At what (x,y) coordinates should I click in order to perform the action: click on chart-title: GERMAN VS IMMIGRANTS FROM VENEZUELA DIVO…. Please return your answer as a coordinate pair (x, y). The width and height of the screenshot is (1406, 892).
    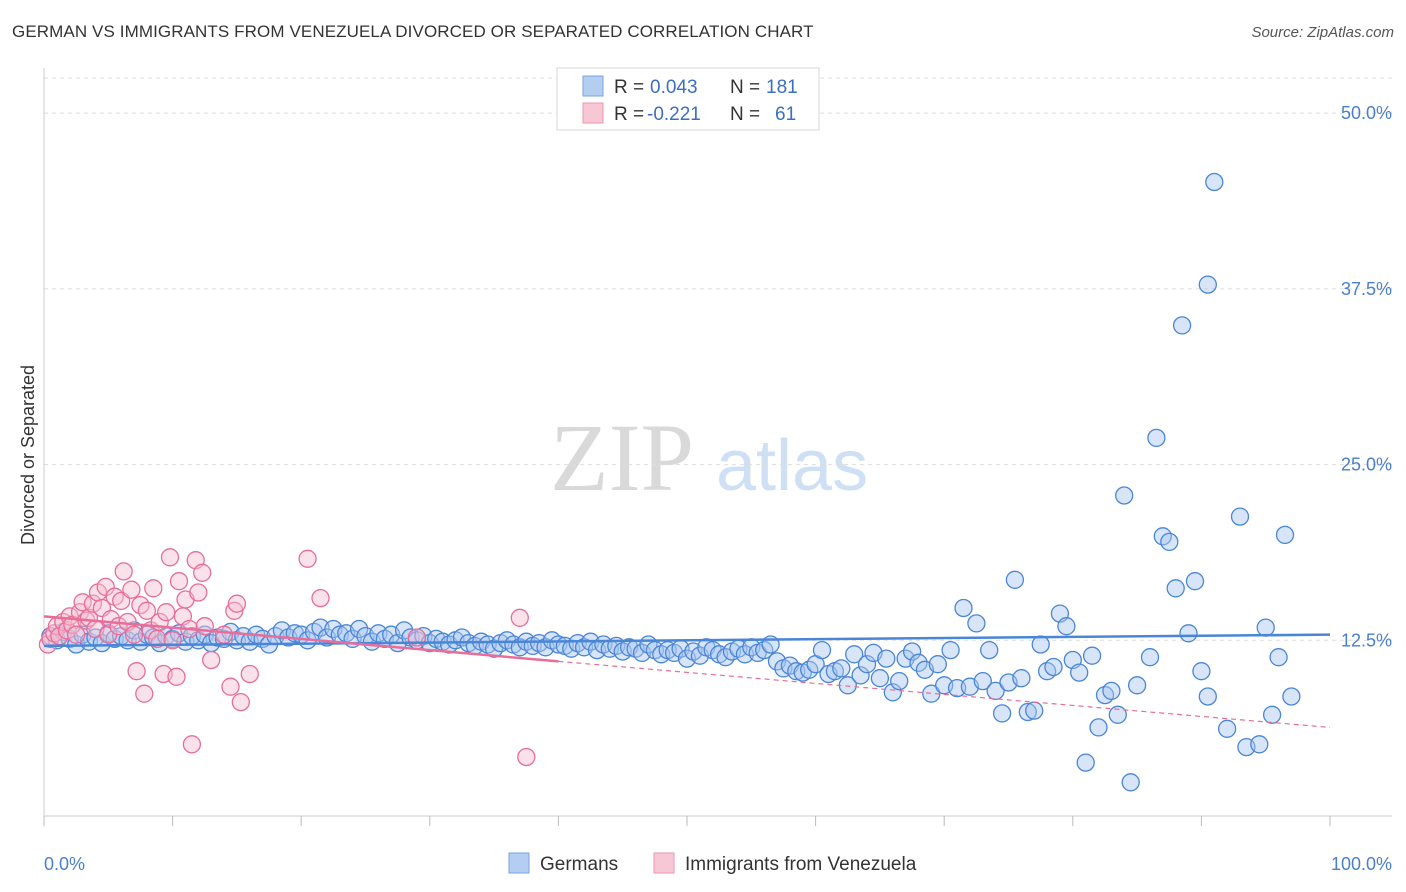
    Looking at the image, I should click on (413, 31).